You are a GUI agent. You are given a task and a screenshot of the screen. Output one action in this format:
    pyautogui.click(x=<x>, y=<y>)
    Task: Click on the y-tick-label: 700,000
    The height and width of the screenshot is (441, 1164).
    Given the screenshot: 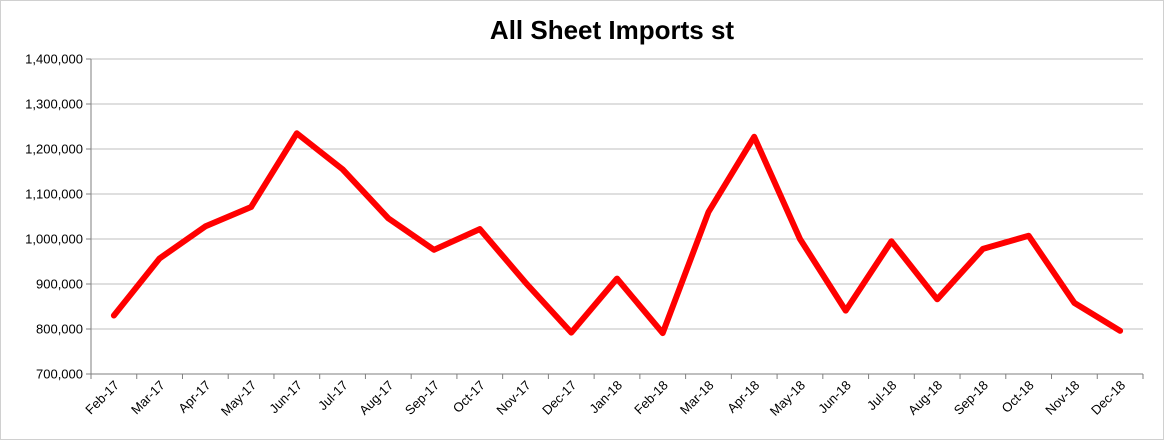 What is the action you would take?
    pyautogui.click(x=59, y=374)
    